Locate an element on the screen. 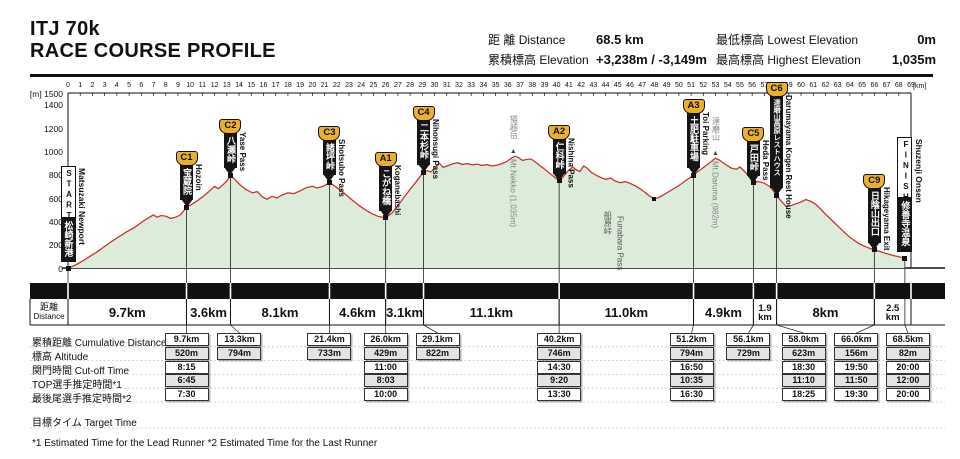  table-cell: 733m is located at coordinates (329, 353).